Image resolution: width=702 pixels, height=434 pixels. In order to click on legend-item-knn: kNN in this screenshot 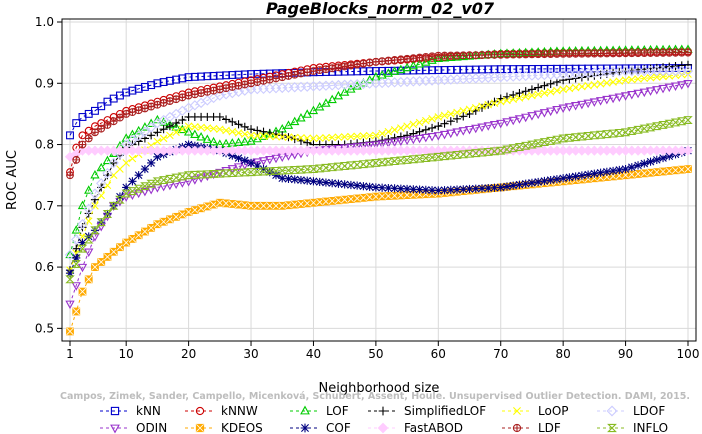, I will do `click(130, 411)`.